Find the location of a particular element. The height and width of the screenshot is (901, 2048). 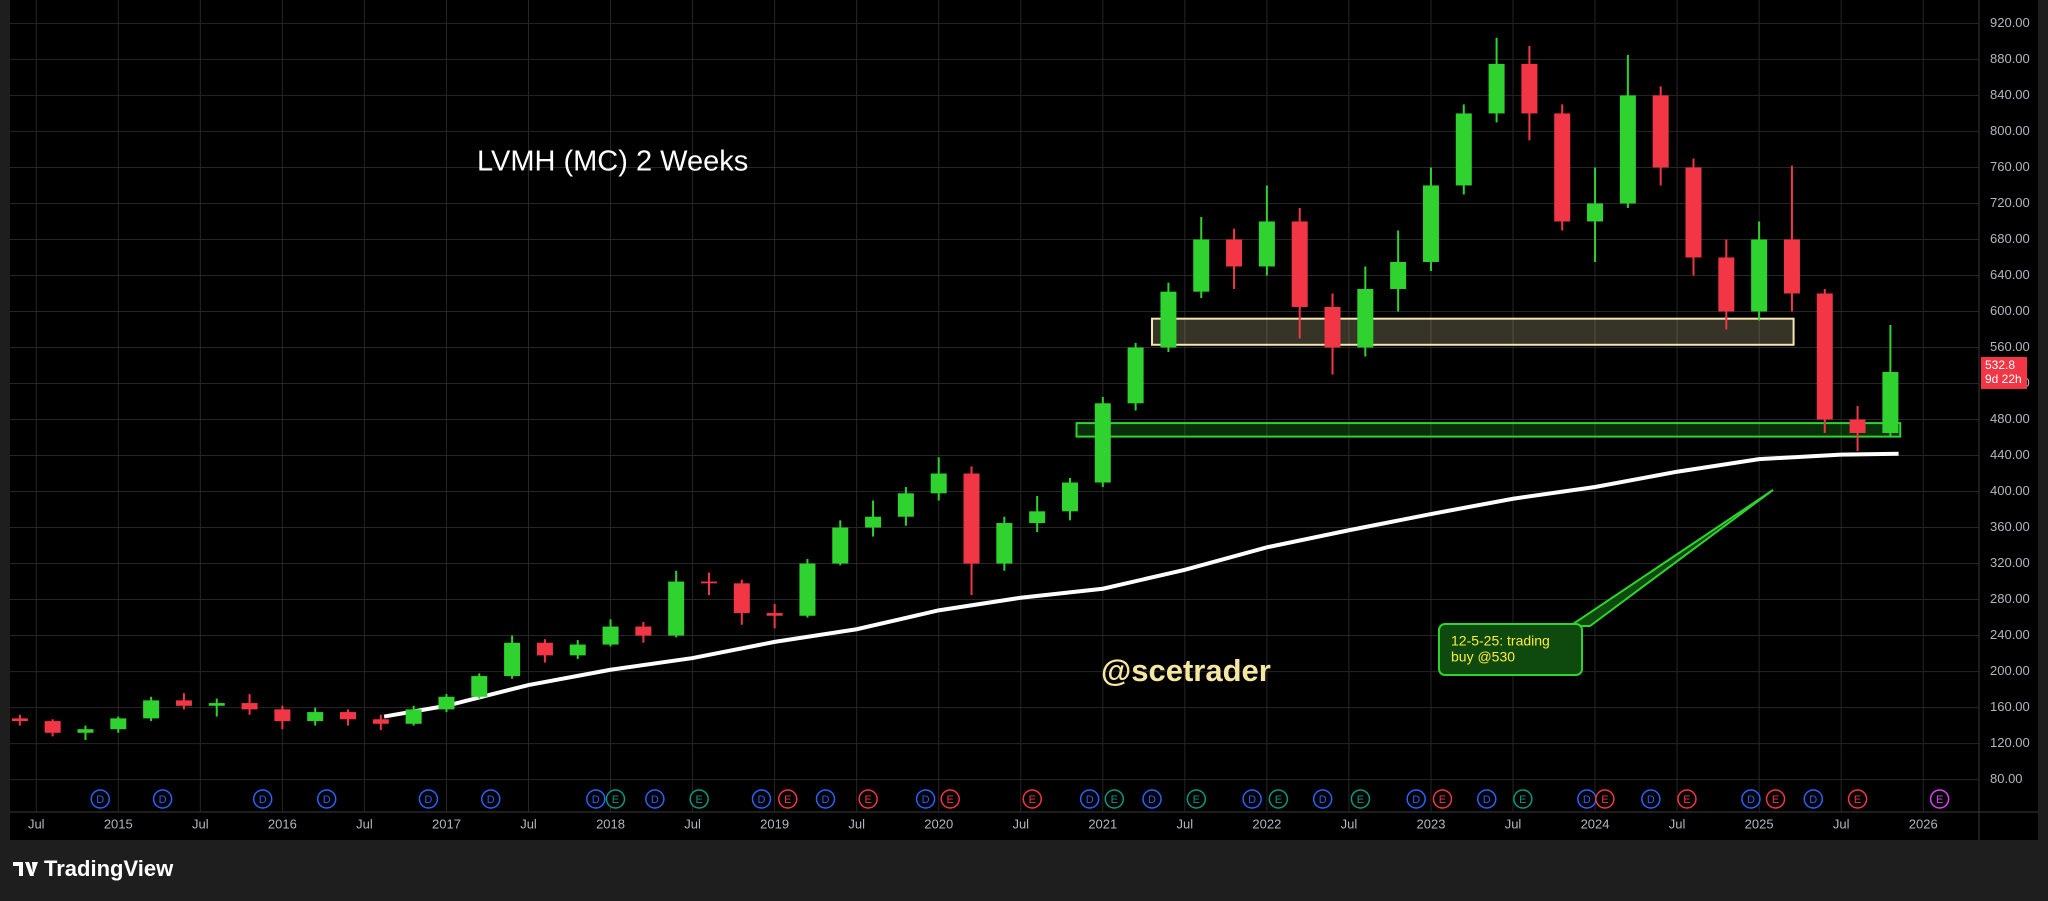

y-tick-label: 480.00 is located at coordinates (2010, 418).